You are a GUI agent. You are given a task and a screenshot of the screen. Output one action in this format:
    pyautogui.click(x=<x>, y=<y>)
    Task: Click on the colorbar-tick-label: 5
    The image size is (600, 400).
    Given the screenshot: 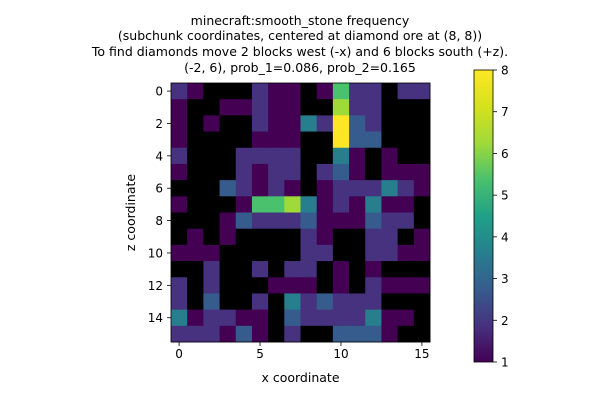 What is the action you would take?
    pyautogui.click(x=505, y=196)
    